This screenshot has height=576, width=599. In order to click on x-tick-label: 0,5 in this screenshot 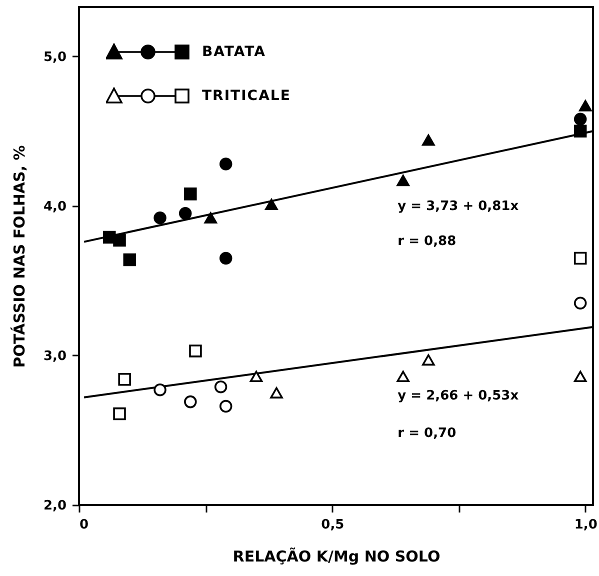, I will do `click(332, 525)`.